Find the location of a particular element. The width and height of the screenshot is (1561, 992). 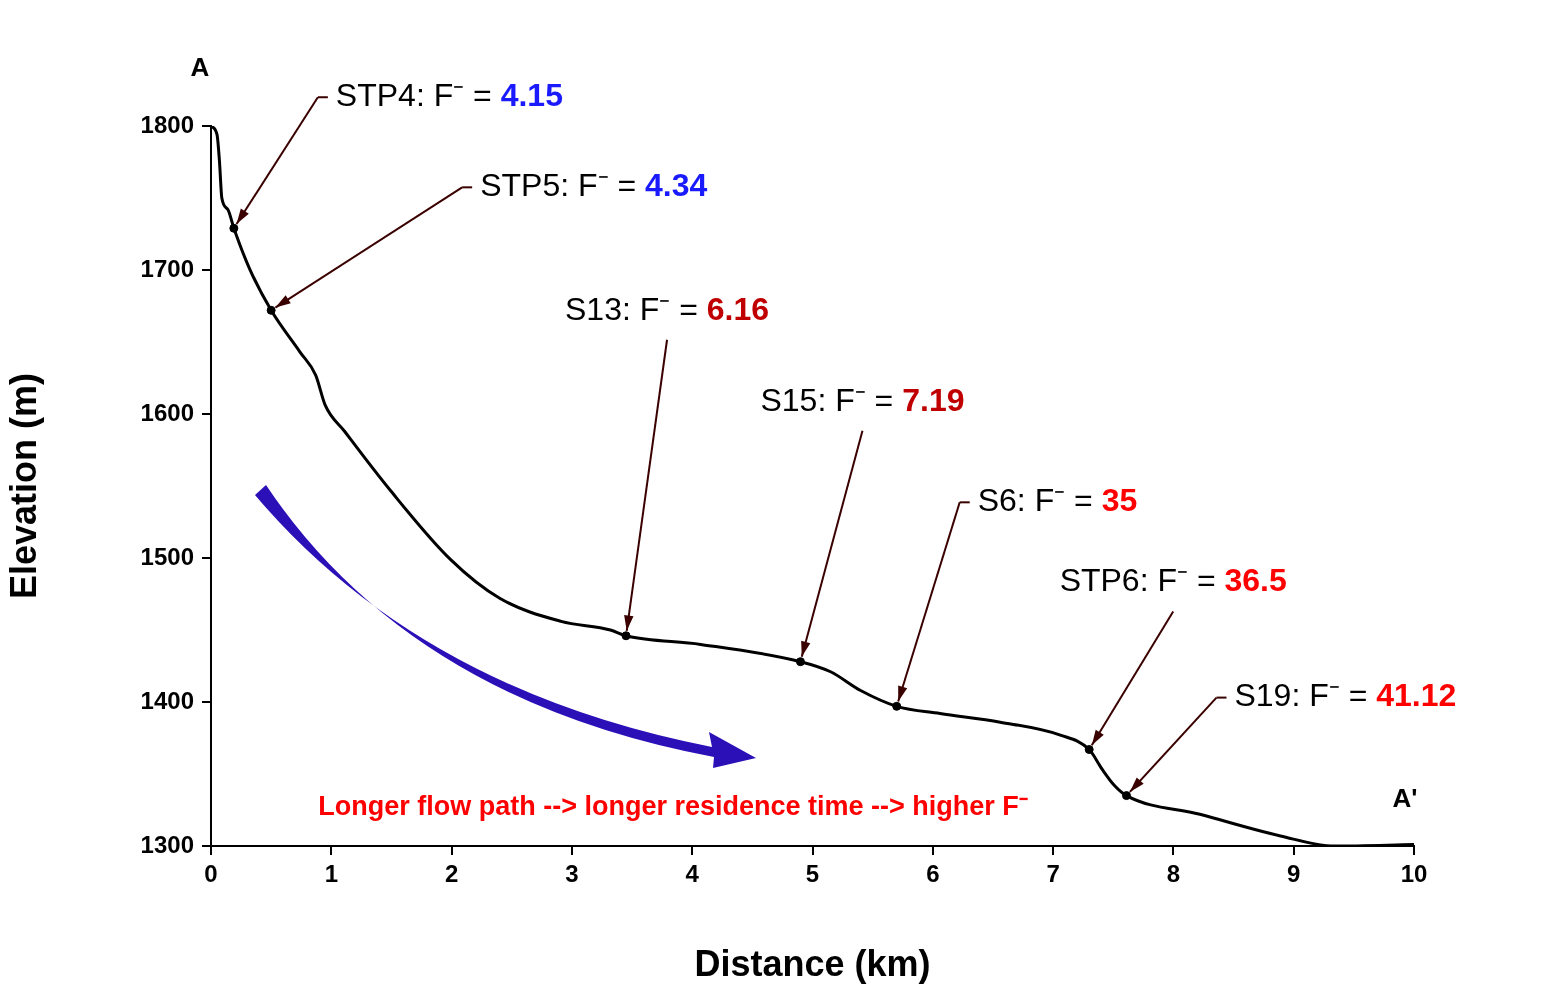

annotation: STP5: F⁻ = 4.34 is located at coordinates (594, 185).